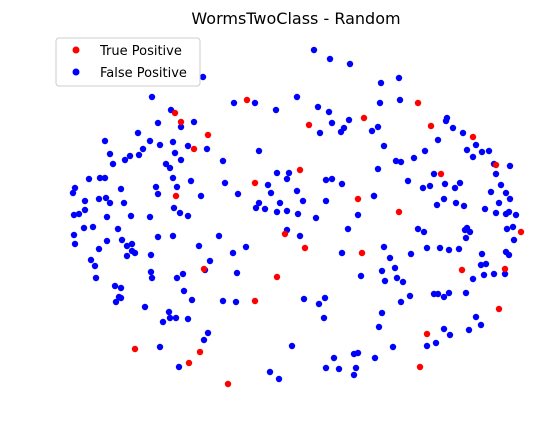  What do you see at coordinates (76, 50) in the screenshot?
I see `legend-marker-true-positive` at bounding box center [76, 50].